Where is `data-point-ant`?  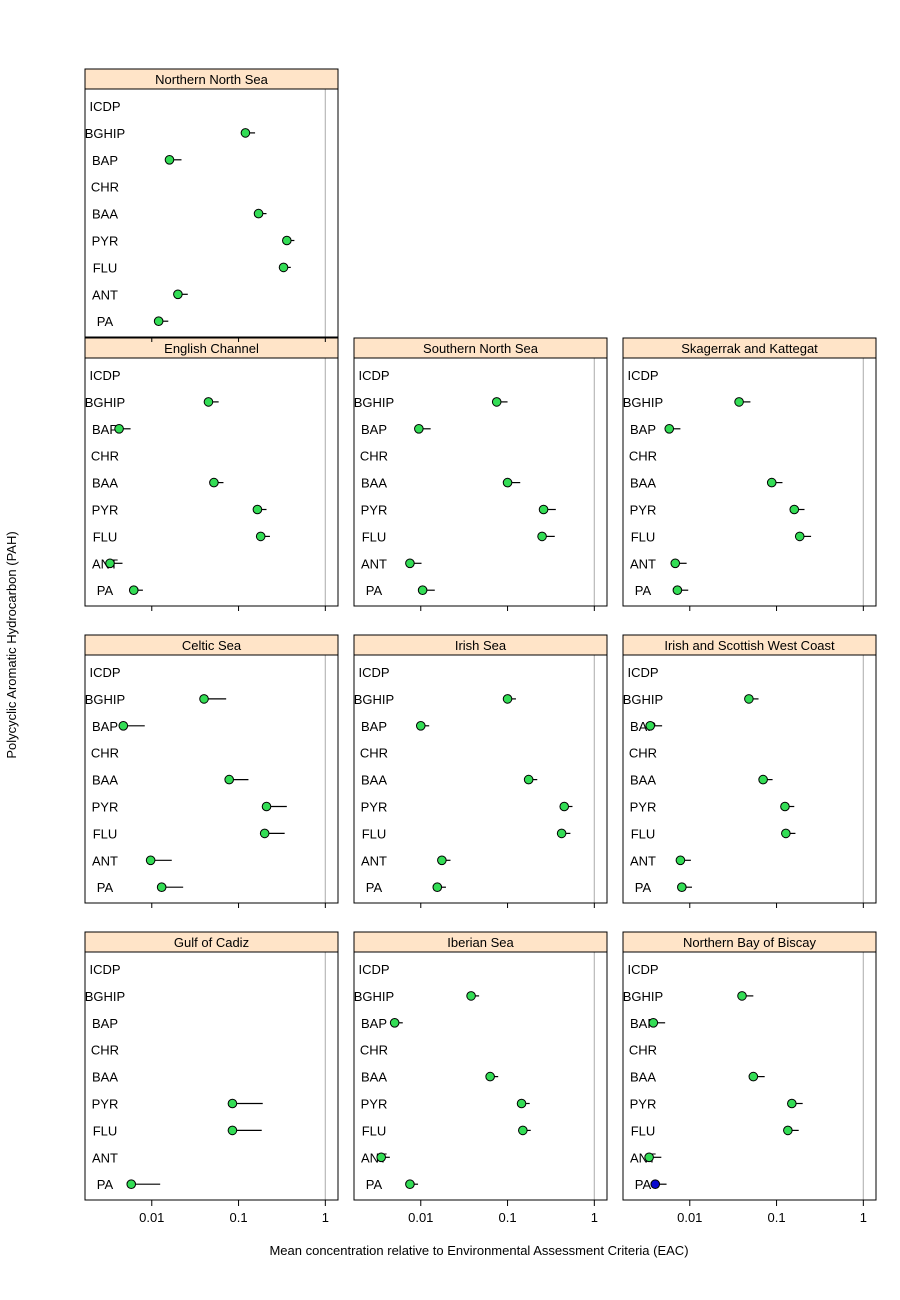 data-point-ant is located at coordinates (675, 563).